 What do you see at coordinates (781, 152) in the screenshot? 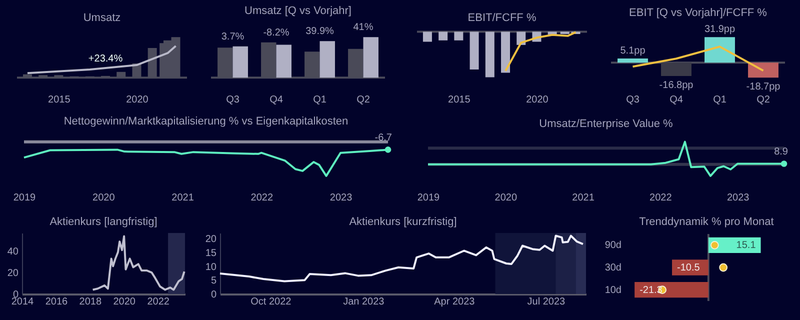
I see `annotation: 8.9` at bounding box center [781, 152].